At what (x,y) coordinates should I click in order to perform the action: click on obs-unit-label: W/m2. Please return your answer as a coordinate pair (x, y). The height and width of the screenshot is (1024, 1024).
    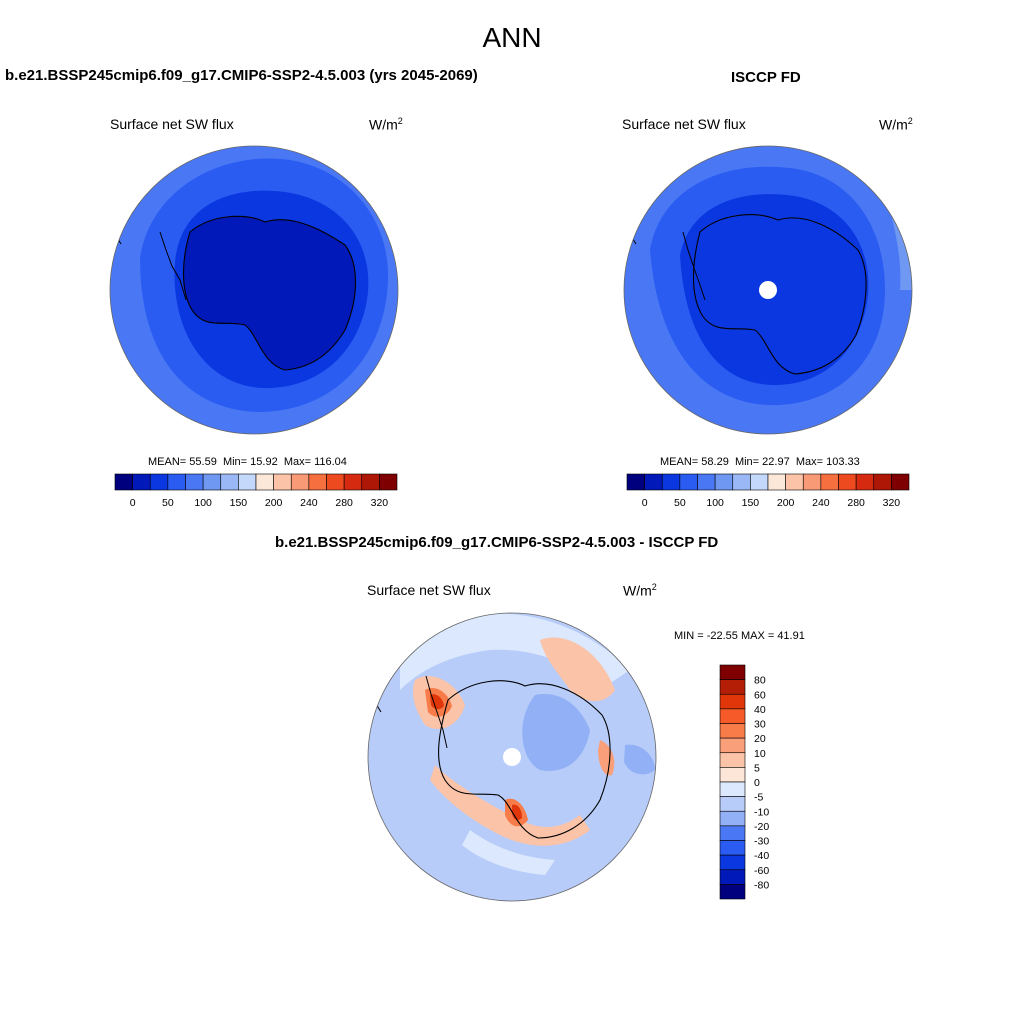
    Looking at the image, I should click on (896, 124).